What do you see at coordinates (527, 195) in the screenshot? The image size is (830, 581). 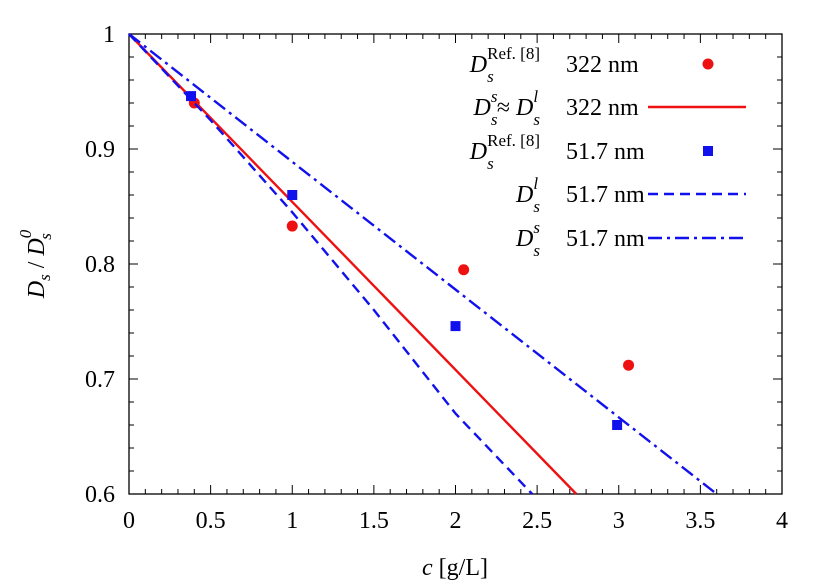 I see `legend-symbol: Dl s` at bounding box center [527, 195].